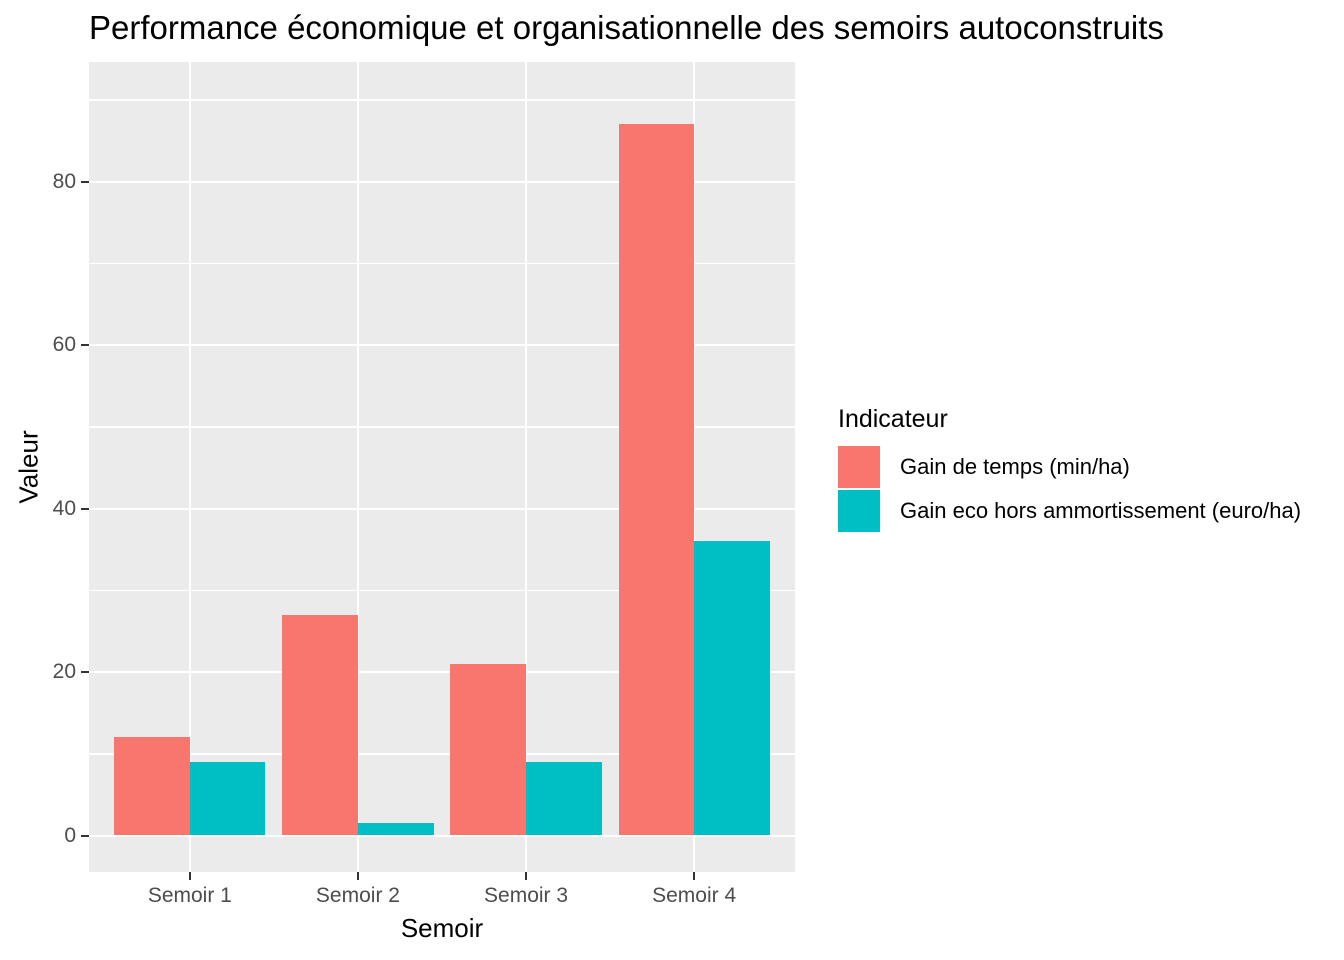  What do you see at coordinates (526, 895) in the screenshot?
I see `x-tick-label-3: Semoir 3` at bounding box center [526, 895].